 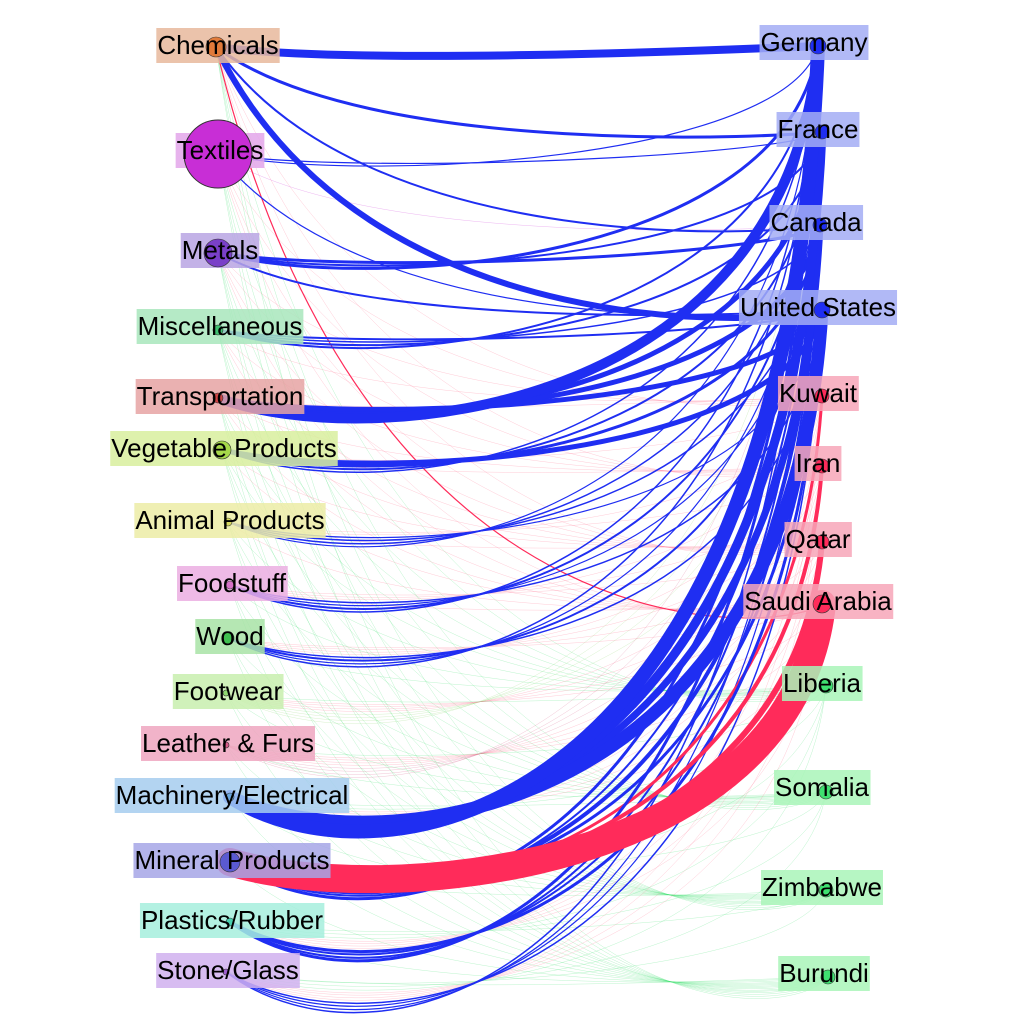 I want to click on label-animal-products: Animal Products, so click(x=229, y=520).